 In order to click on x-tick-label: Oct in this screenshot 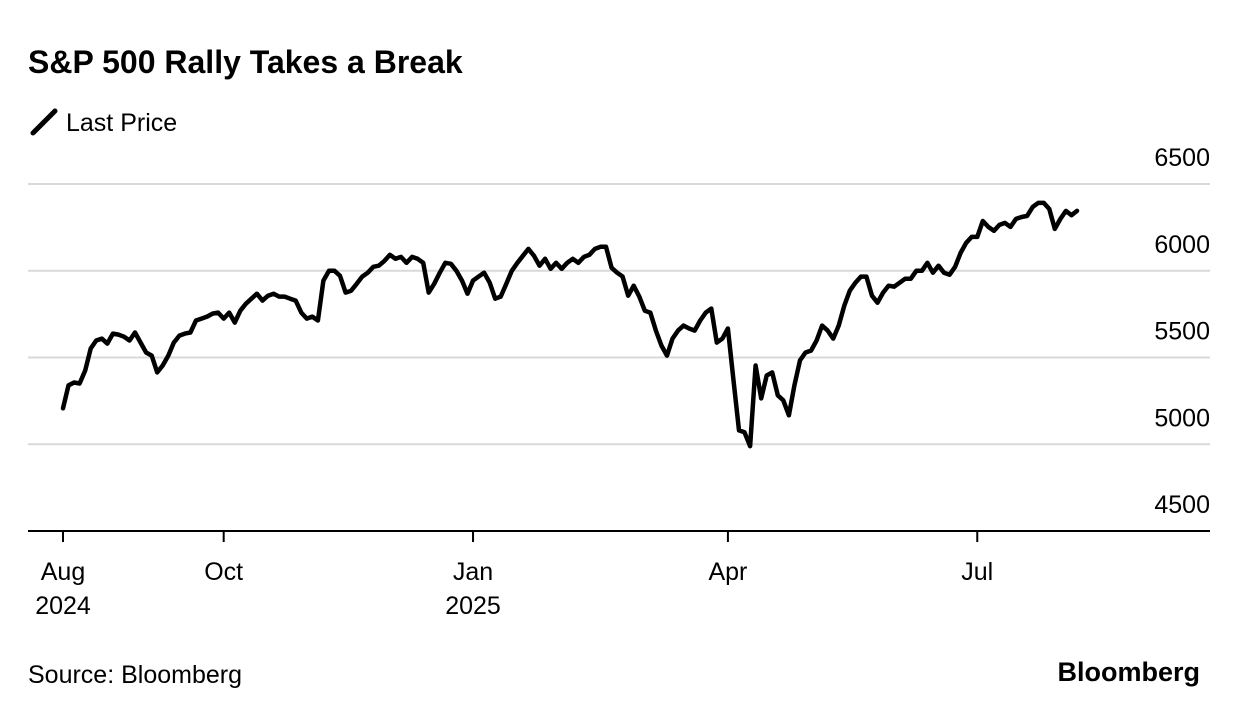, I will do `click(223, 572)`.